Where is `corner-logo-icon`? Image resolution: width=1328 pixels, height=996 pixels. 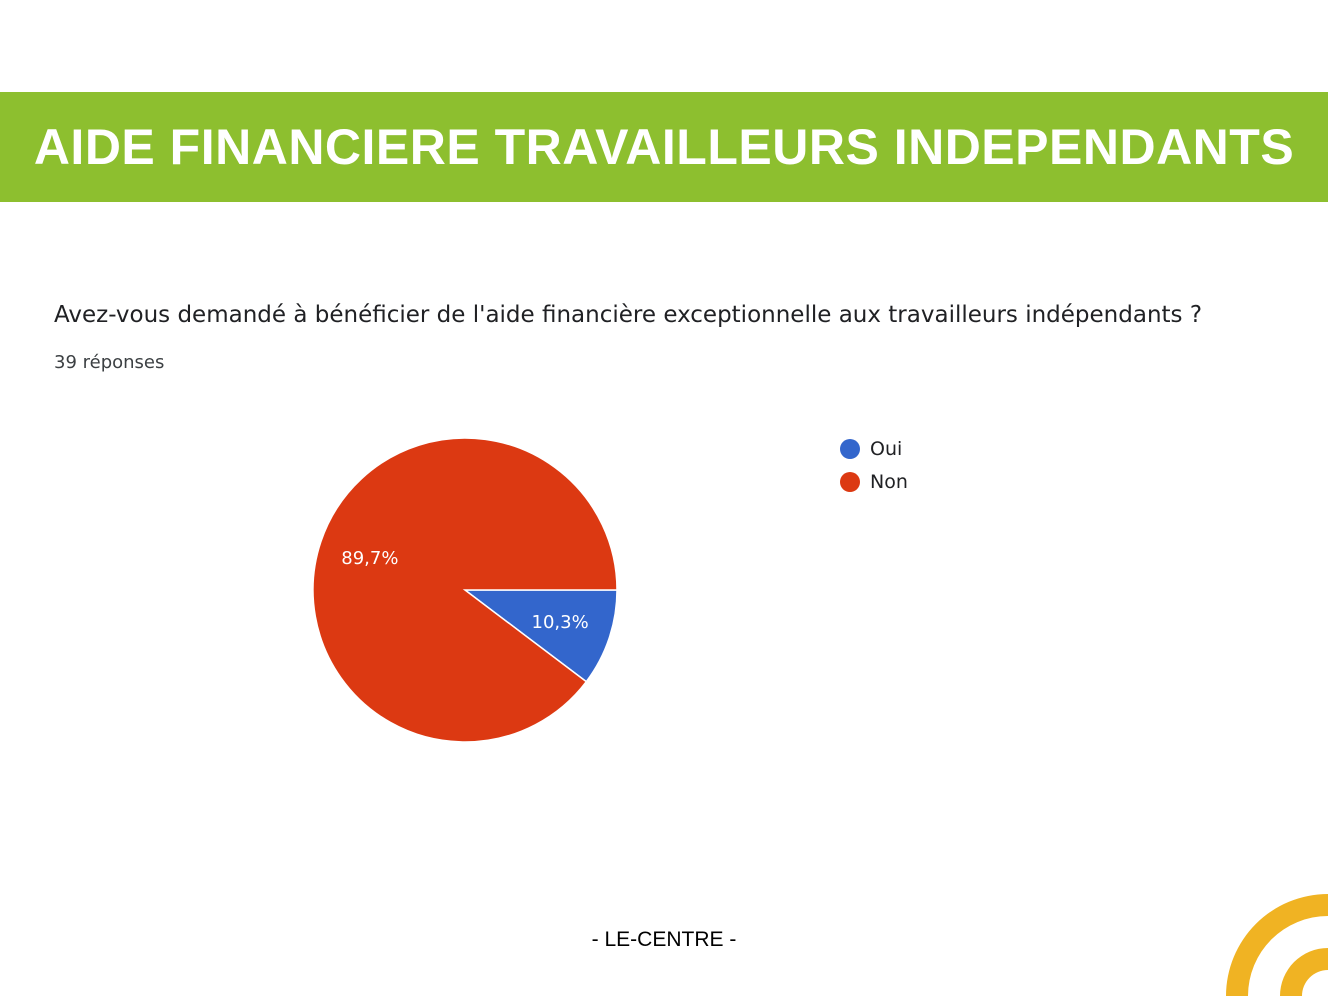
corner-logo-icon is located at coordinates (1277, 945).